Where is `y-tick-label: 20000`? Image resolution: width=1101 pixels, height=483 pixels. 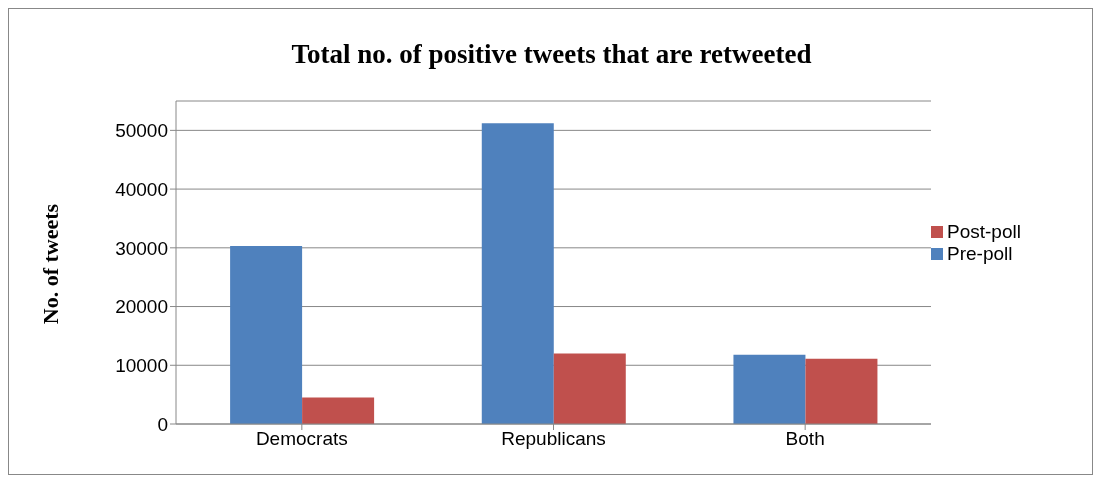
y-tick-label: 20000 is located at coordinates (141, 307).